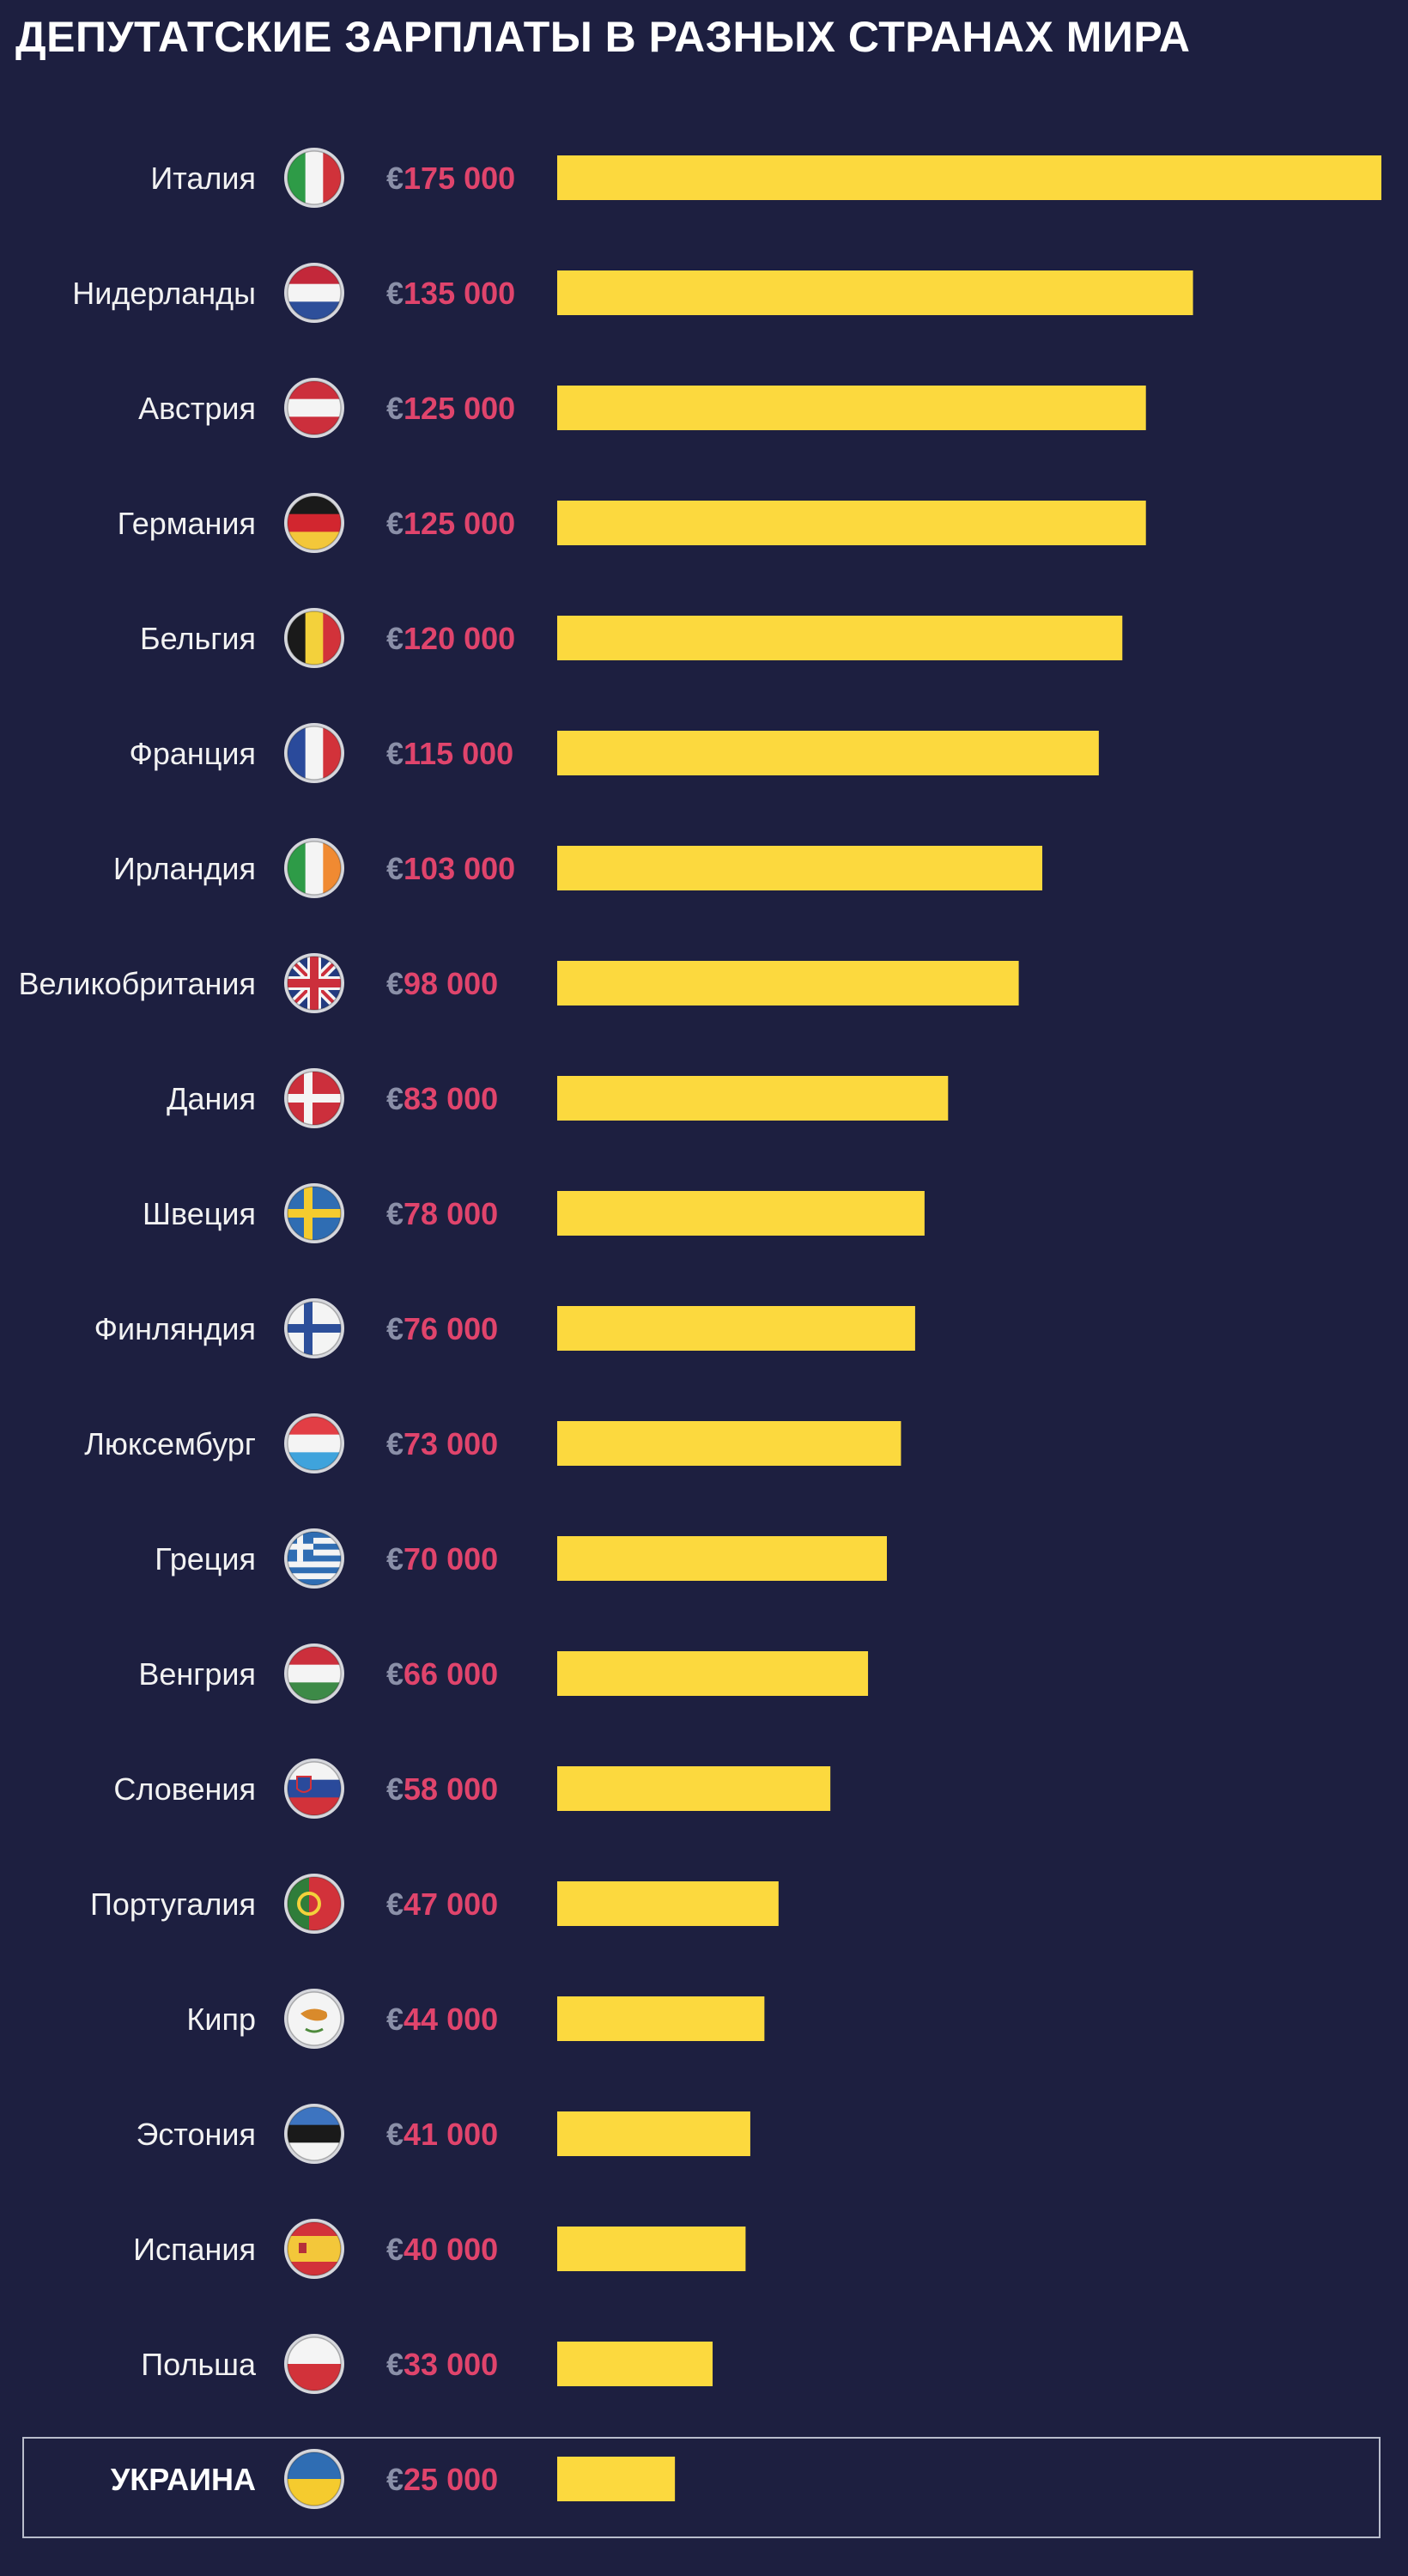  Describe the element at coordinates (137, 984) in the screenshot. I see `country-label: Великобритания` at that location.